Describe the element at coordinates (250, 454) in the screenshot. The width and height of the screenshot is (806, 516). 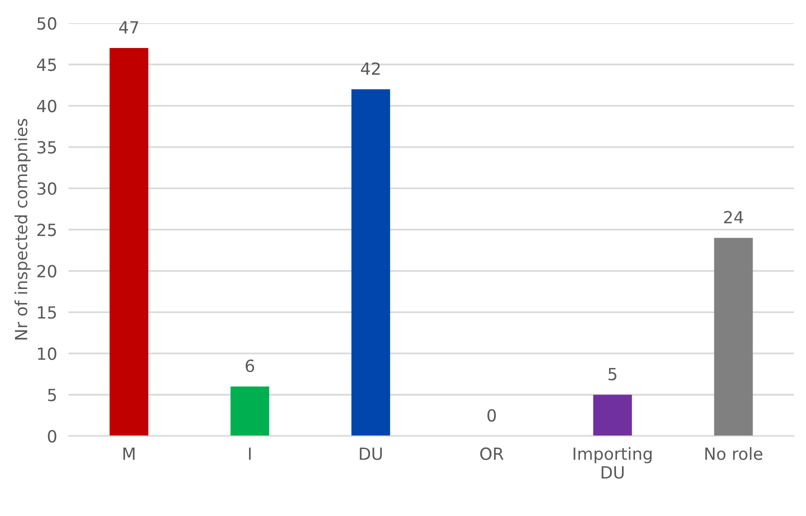
I see `x-tick-label: I` at that location.